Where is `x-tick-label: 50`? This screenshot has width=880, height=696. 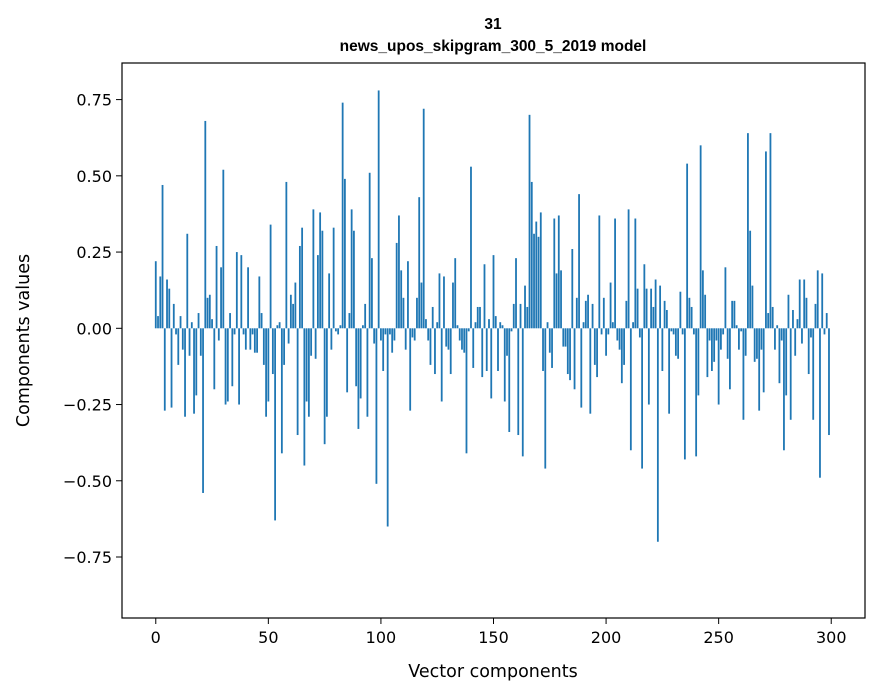
x-tick-label: 50 is located at coordinates (268, 637).